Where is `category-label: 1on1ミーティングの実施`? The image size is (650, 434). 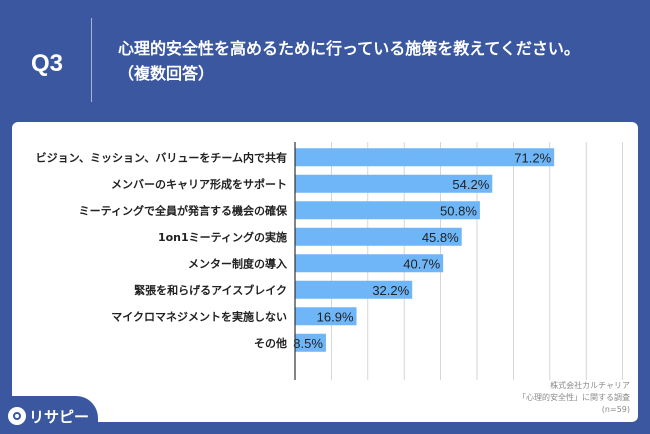 category-label: 1on1ミーティングの実施 is located at coordinates (222, 237).